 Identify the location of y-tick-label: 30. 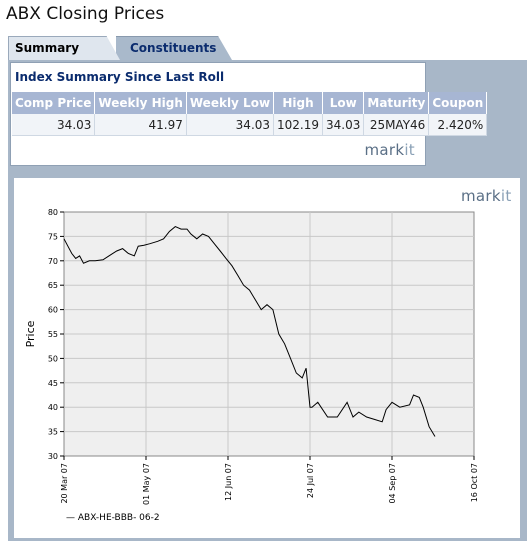
(53, 456).